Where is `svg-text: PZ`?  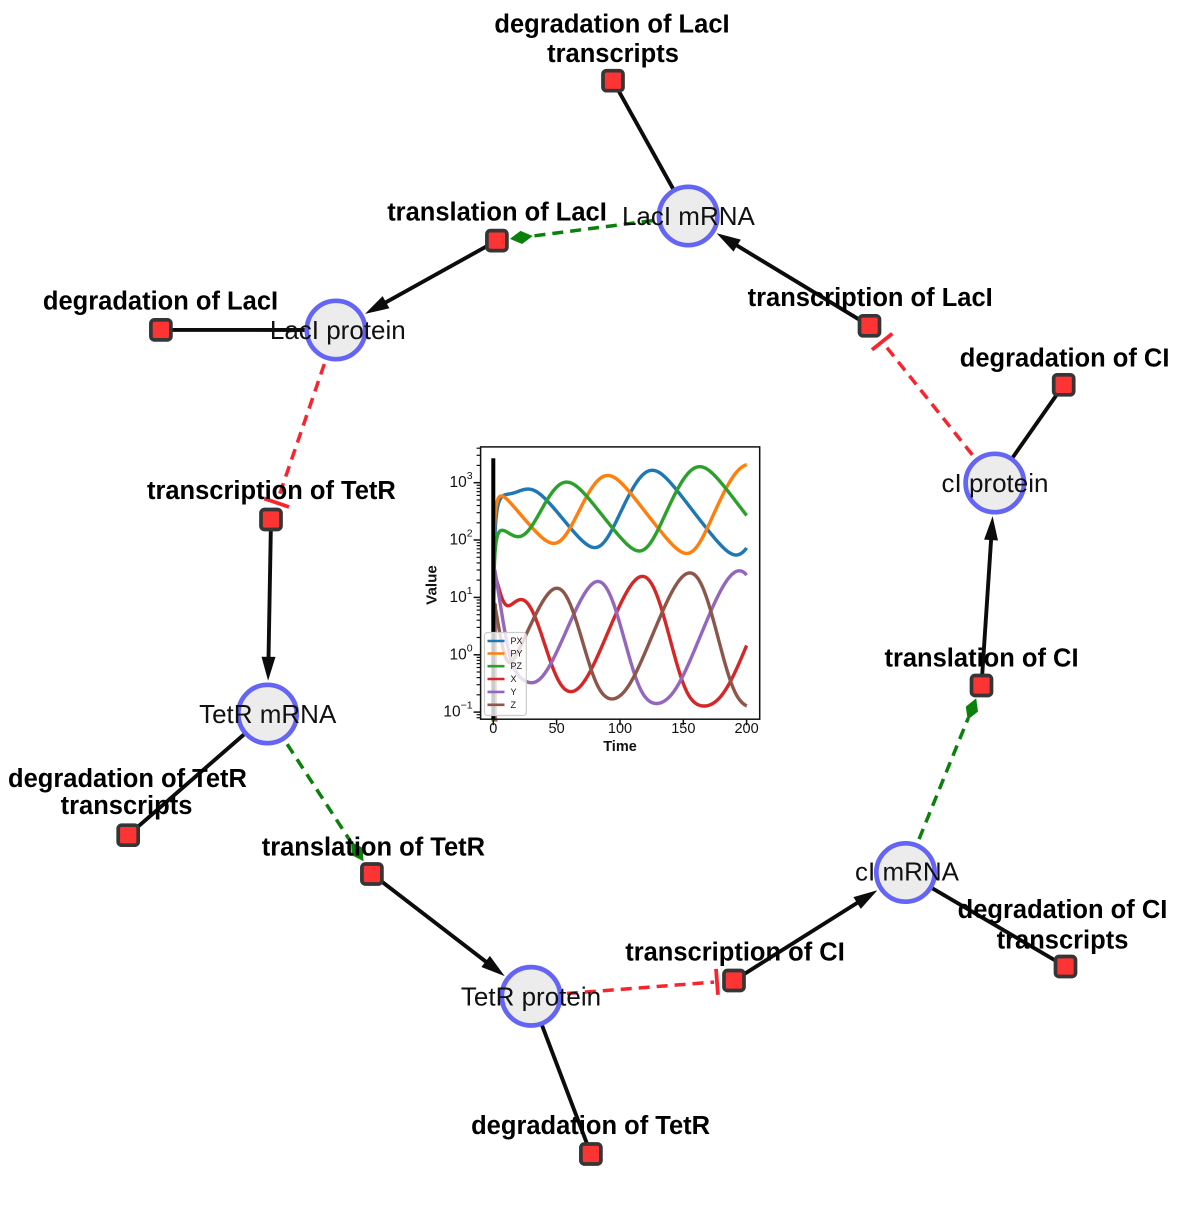
svg-text: PZ is located at coordinates (517, 666).